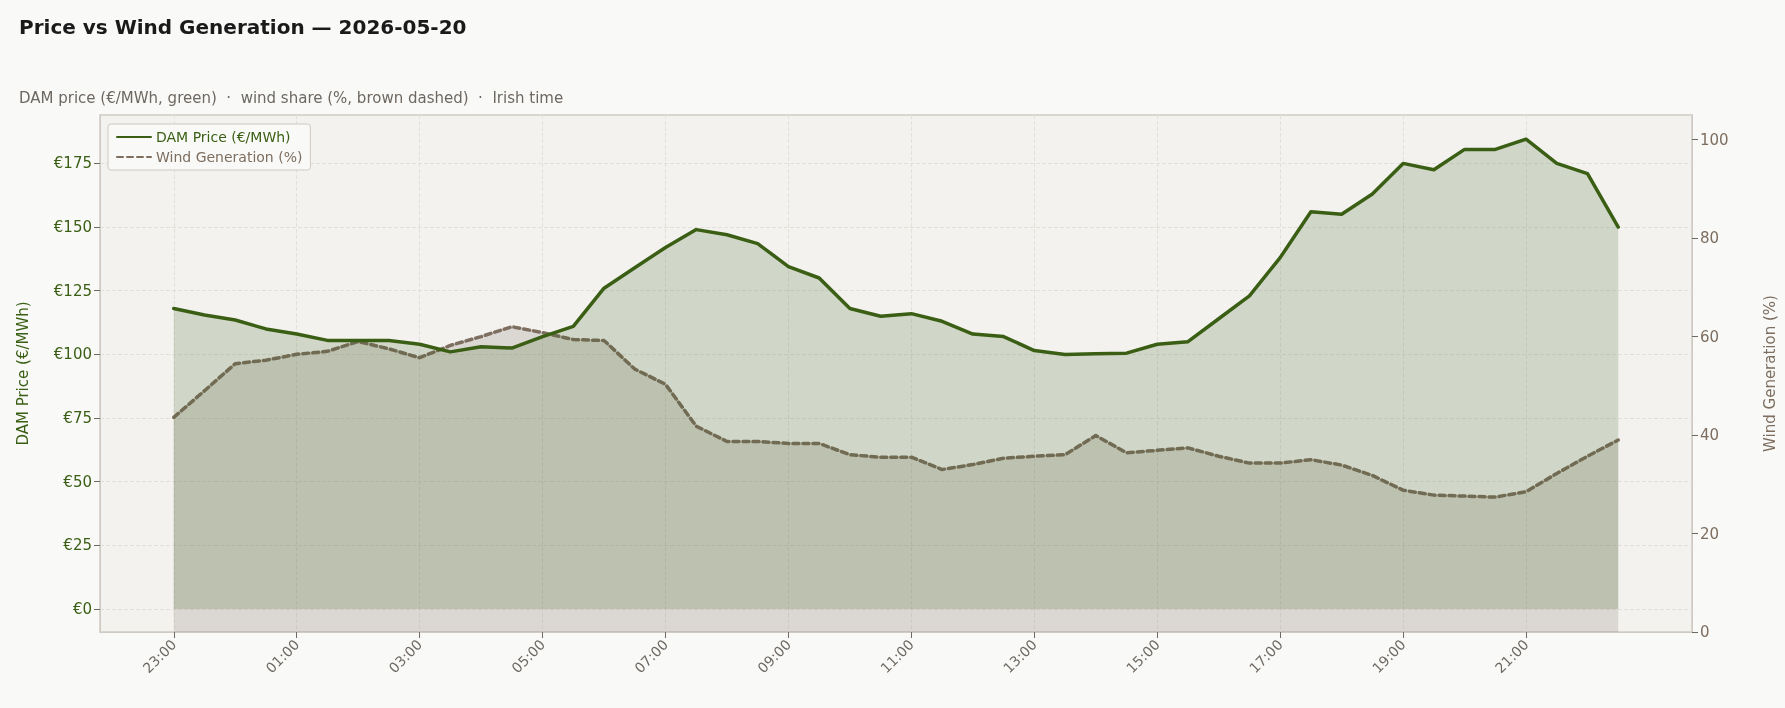  Describe the element at coordinates (229, 157) in the screenshot. I see `legend-label: Wind Generation (%)` at that location.